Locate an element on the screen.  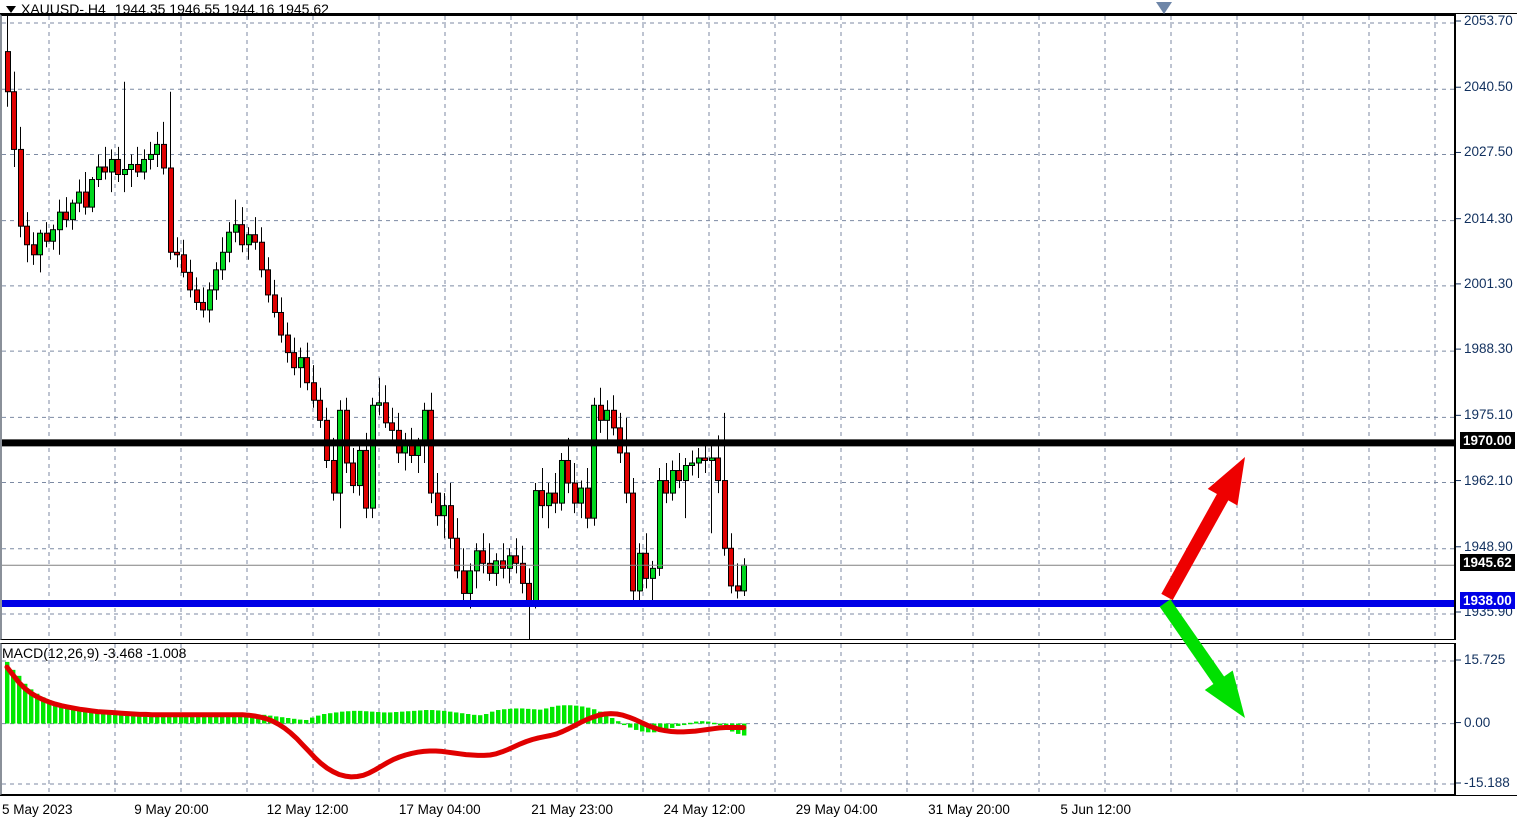
macd-axis: 15.725 0.00 -15.188 is located at coordinates (1485, 719).